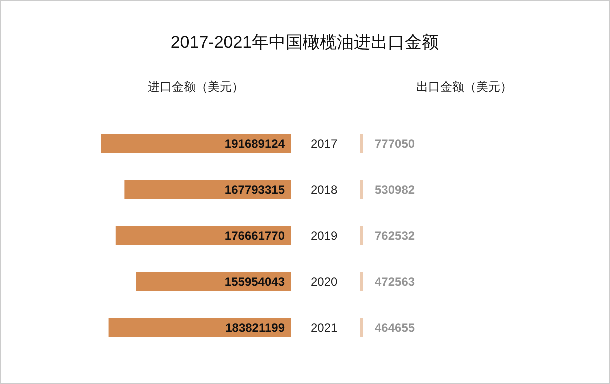 Image resolution: width=610 pixels, height=384 pixels. What do you see at coordinates (255, 236) in the screenshot?
I see `data-label: 176661770` at bounding box center [255, 236].